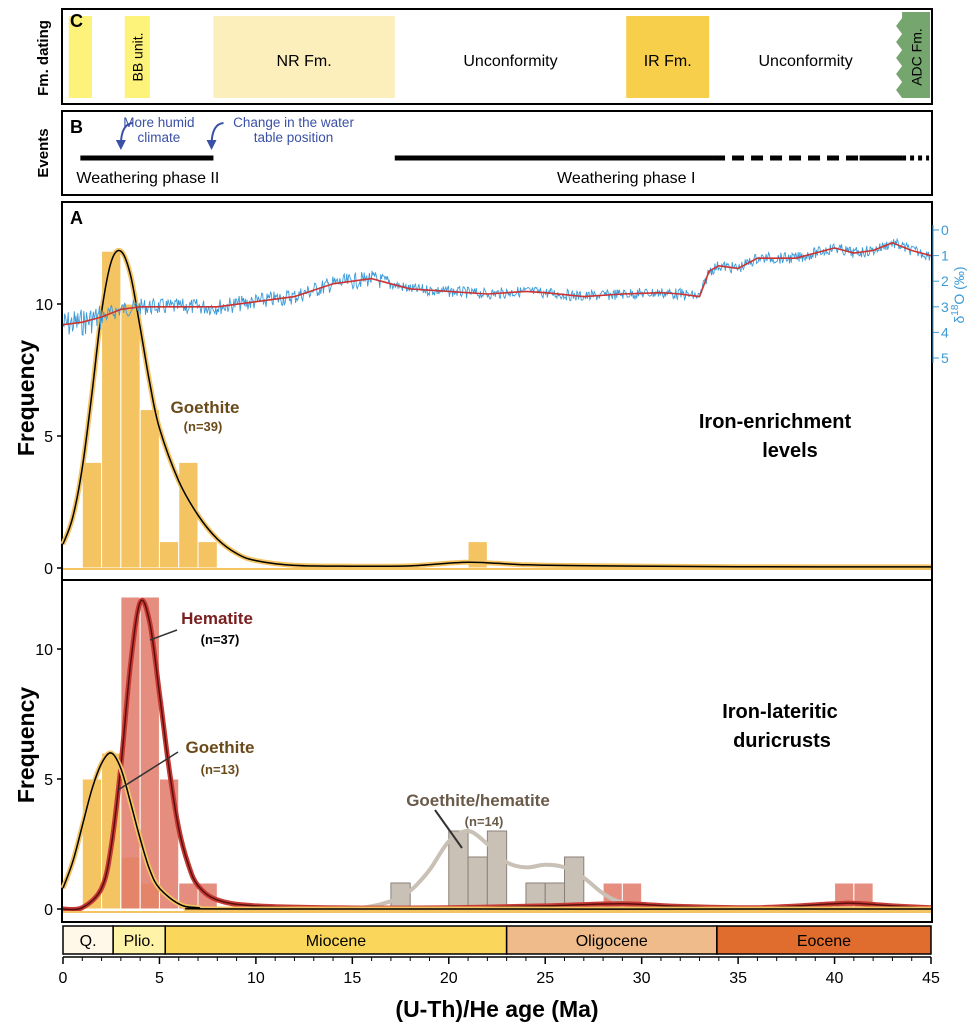 This screenshot has width=969, height=1026. What do you see at coordinates (220, 747) in the screenshot?
I see `goethite-d-label: Goethite` at bounding box center [220, 747].